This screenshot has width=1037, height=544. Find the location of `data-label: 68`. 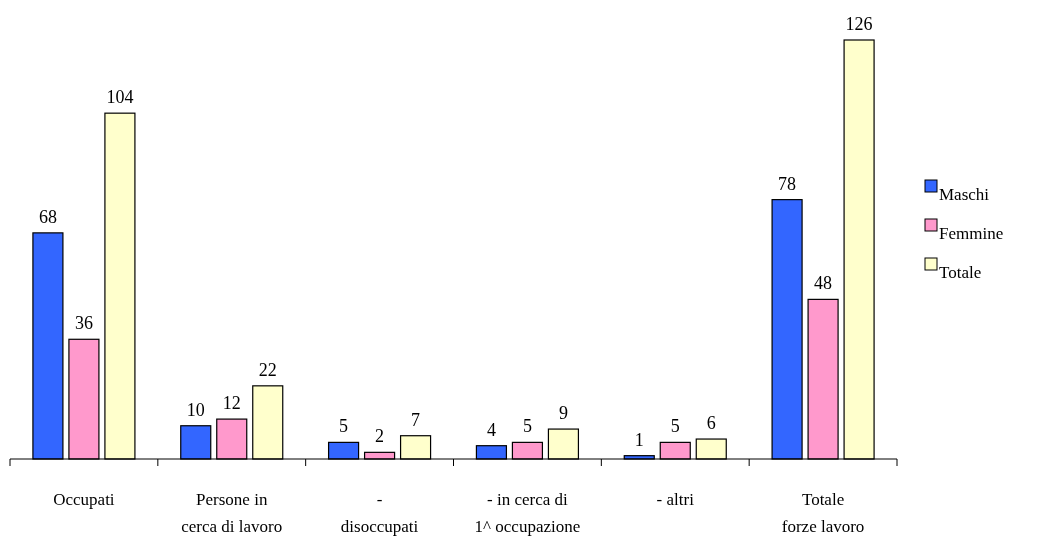

data-label: 68 is located at coordinates (47, 216).